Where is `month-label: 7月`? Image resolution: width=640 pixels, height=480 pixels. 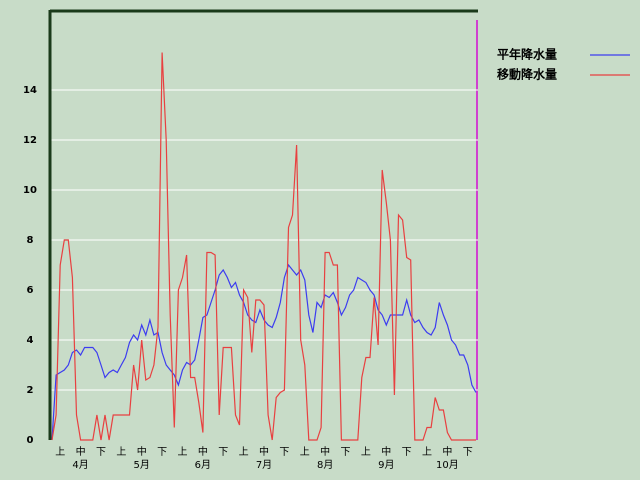
month-label: 7月 is located at coordinates (264, 465).